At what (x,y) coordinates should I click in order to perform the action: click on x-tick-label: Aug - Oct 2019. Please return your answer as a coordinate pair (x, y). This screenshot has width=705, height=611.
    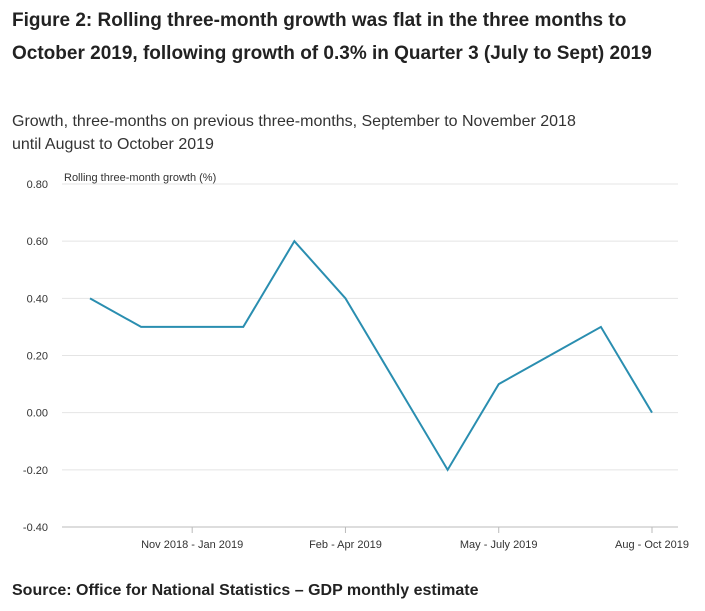
    Looking at the image, I should click on (652, 545).